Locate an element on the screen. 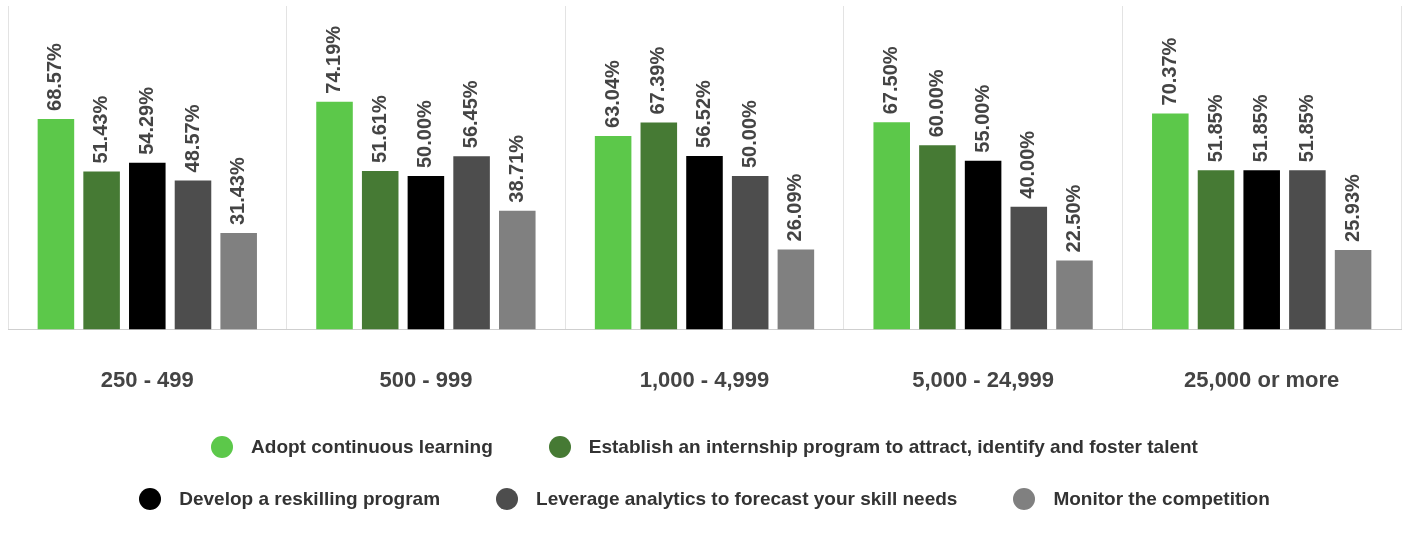  data-label: 48.57% is located at coordinates (191, 138).